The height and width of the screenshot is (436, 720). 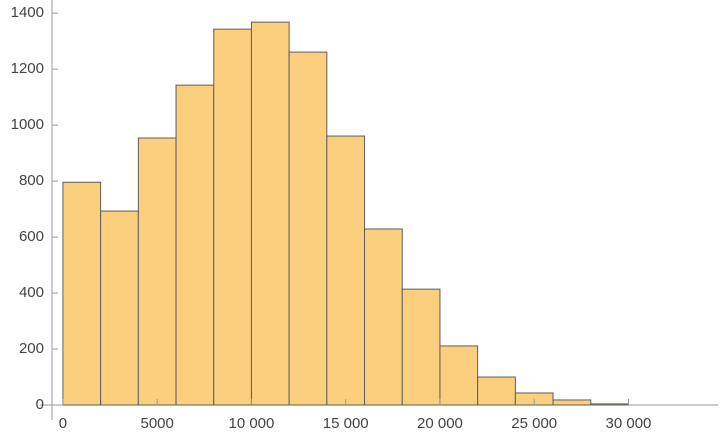 I want to click on x-tick-label: 25 000, so click(x=534, y=423).